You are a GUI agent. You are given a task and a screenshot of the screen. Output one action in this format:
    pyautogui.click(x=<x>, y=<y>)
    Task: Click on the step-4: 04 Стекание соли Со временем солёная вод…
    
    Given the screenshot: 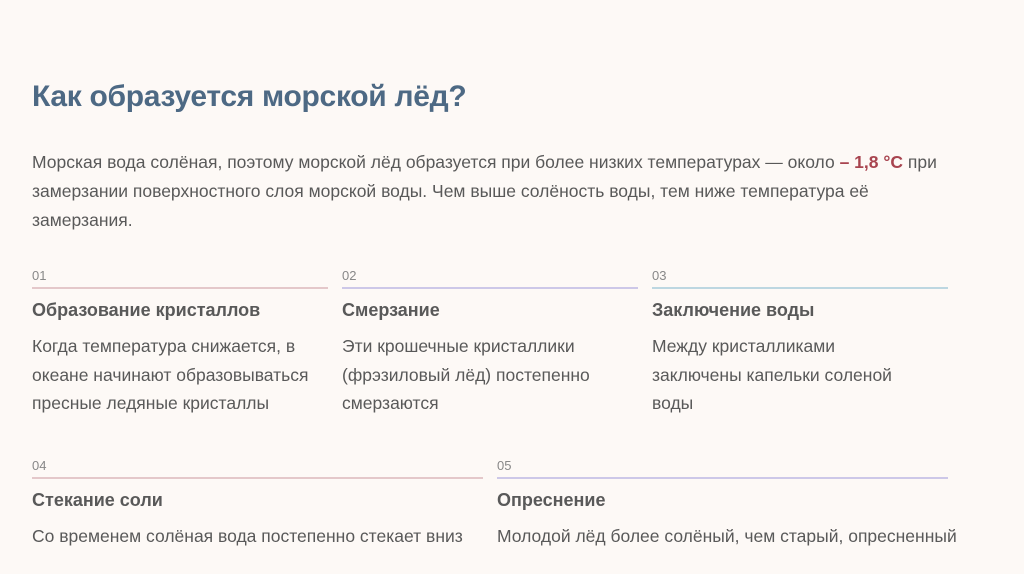 What is the action you would take?
    pyautogui.click(x=257, y=505)
    